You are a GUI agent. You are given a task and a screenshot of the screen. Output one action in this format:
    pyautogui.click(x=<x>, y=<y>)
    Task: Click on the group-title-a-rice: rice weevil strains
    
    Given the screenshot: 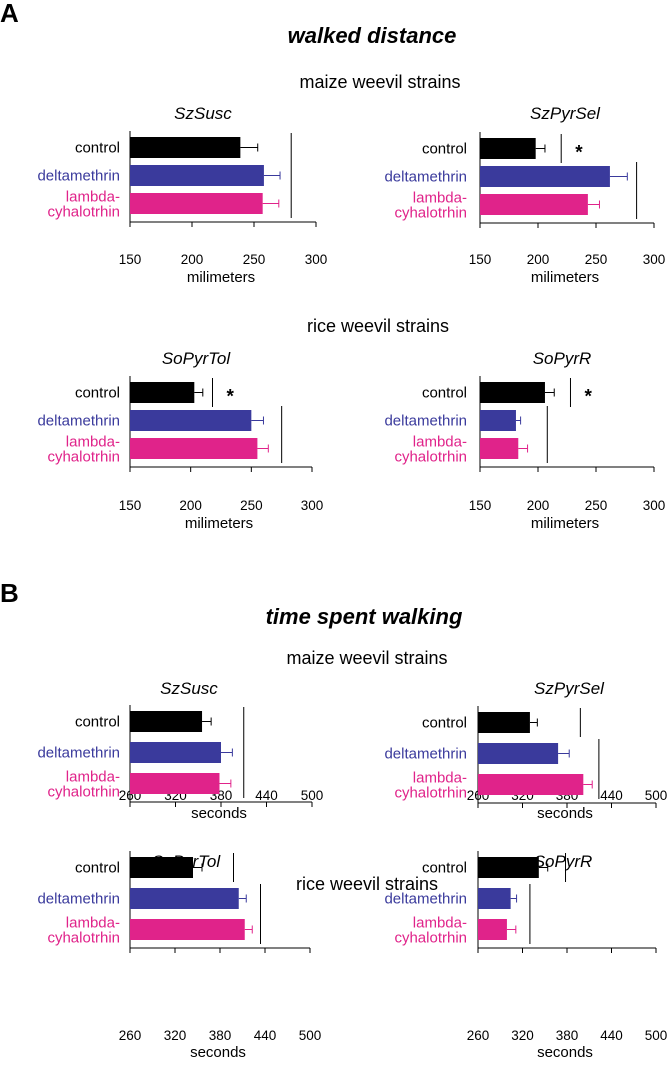 What is the action you would take?
    pyautogui.click(x=378, y=326)
    